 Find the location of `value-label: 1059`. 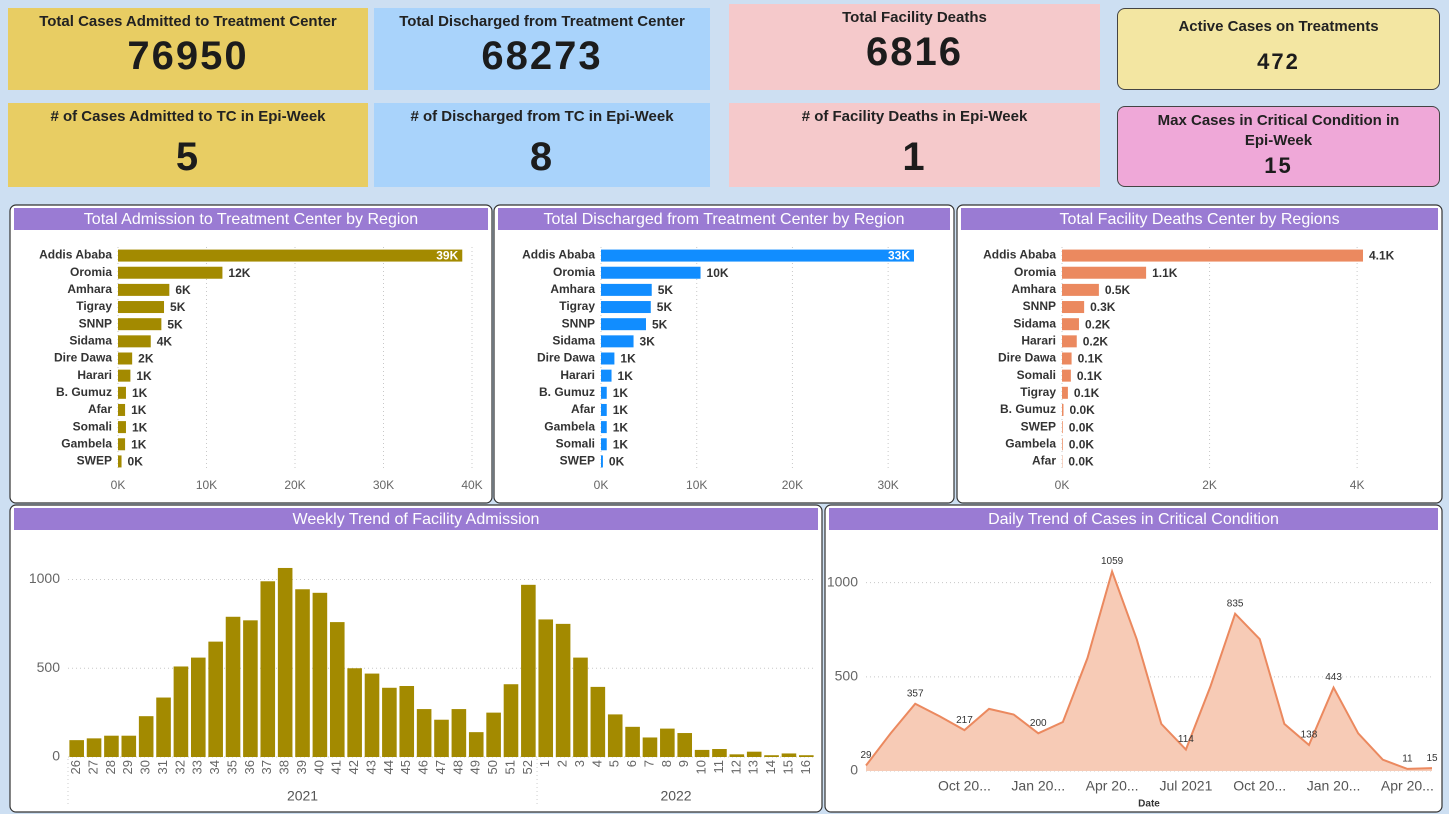

value-label: 1059 is located at coordinates (1112, 561).